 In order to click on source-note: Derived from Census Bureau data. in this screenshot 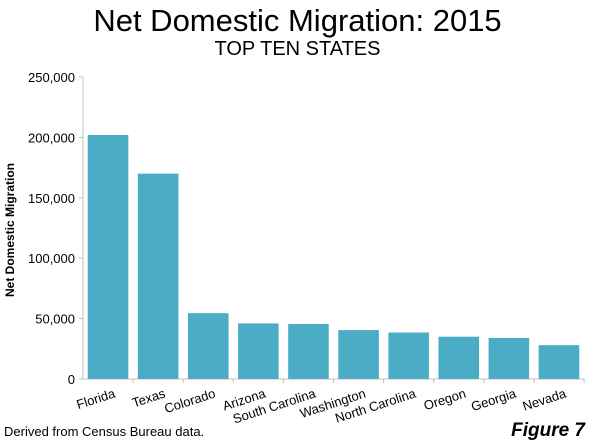, I will do `click(104, 431)`.